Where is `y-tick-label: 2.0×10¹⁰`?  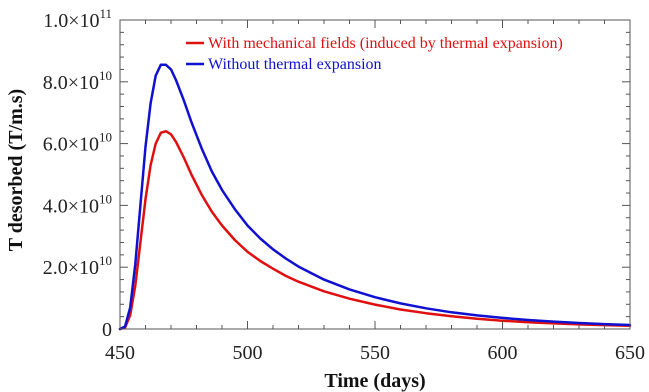 y-tick-label: 2.0×10¹⁰ is located at coordinates (77, 266).